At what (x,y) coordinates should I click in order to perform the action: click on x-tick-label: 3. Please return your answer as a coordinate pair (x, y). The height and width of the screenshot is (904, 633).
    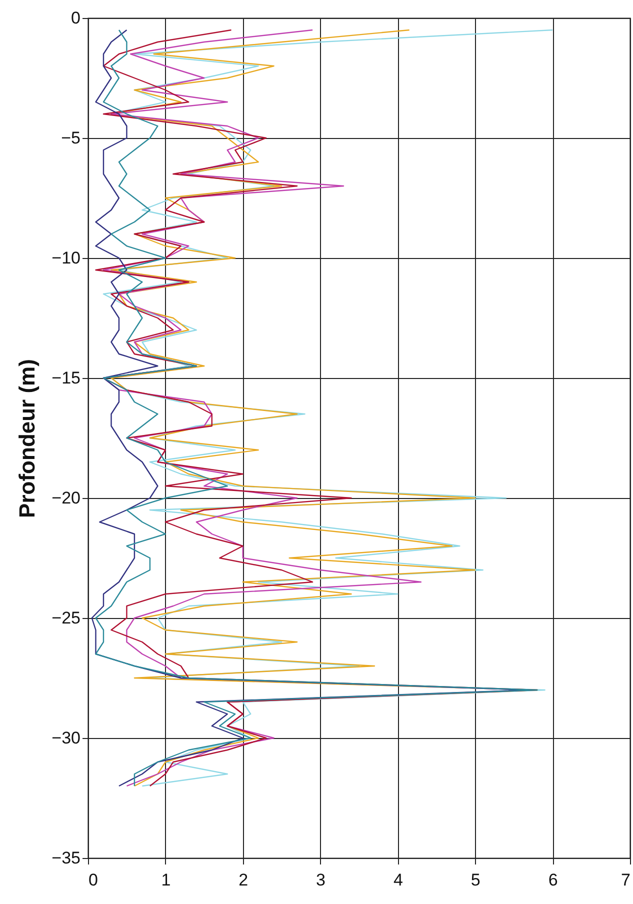
    Looking at the image, I should click on (321, 880).